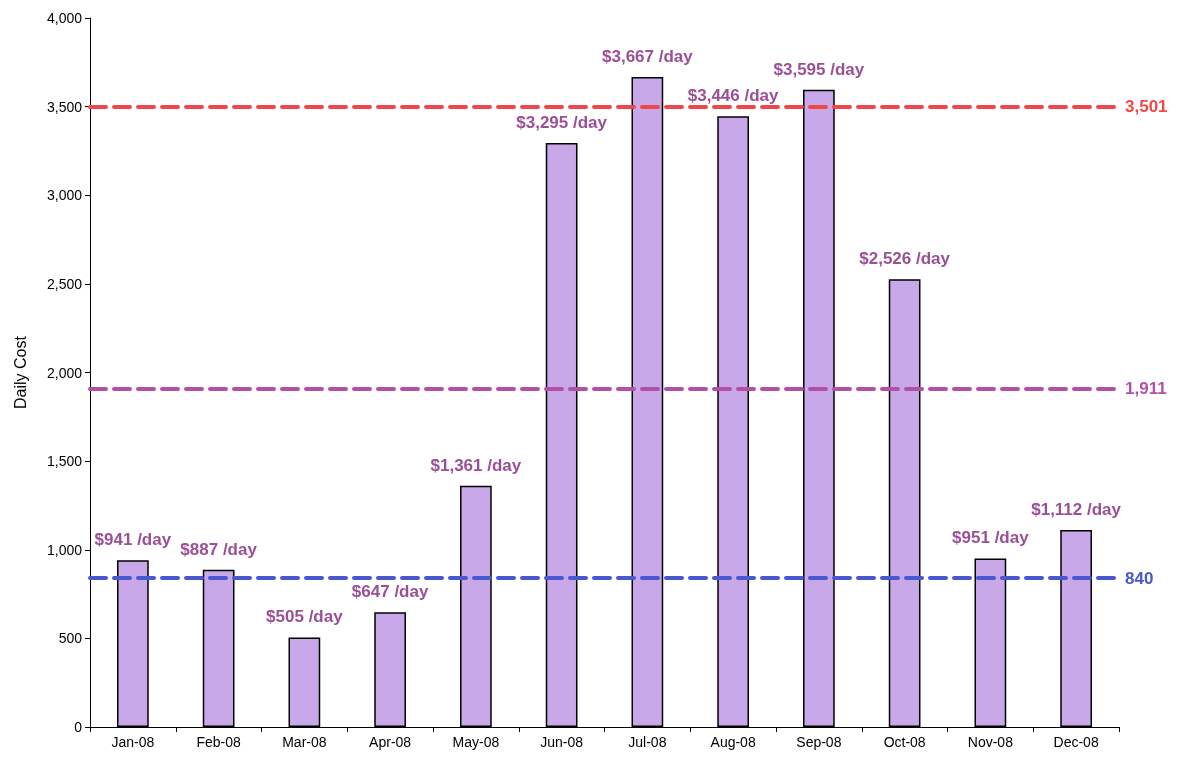 The width and height of the screenshot is (1194, 765). I want to click on data-label: $941 /day, so click(133, 540).